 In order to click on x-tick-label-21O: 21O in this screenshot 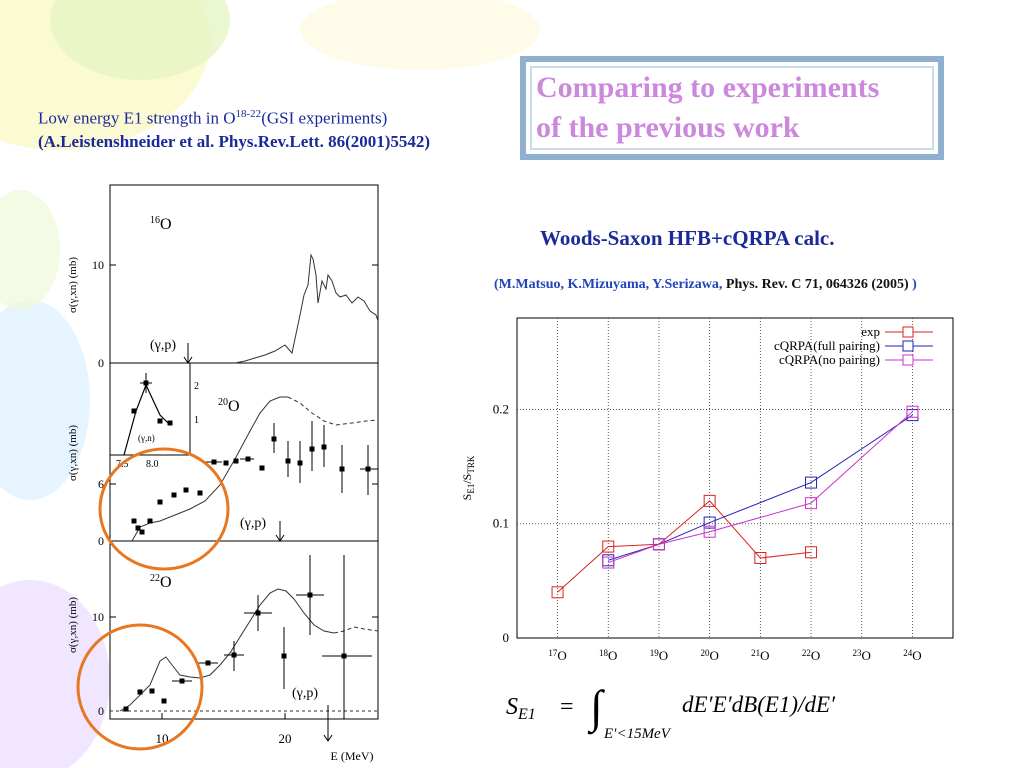, I will do `click(760, 655)`.